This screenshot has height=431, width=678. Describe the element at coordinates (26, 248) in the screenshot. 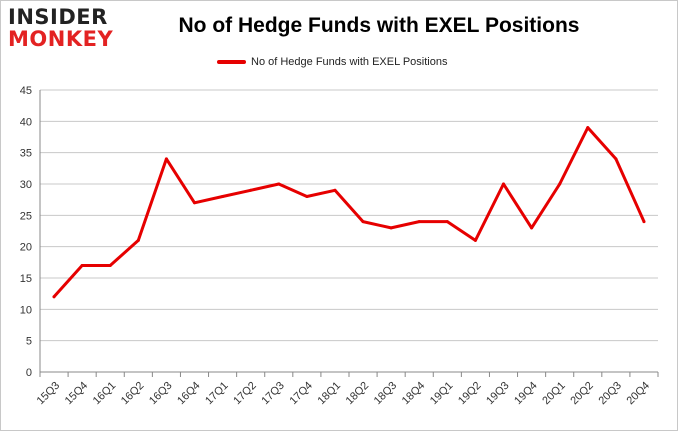

I see `y-tick-label: 20` at that location.